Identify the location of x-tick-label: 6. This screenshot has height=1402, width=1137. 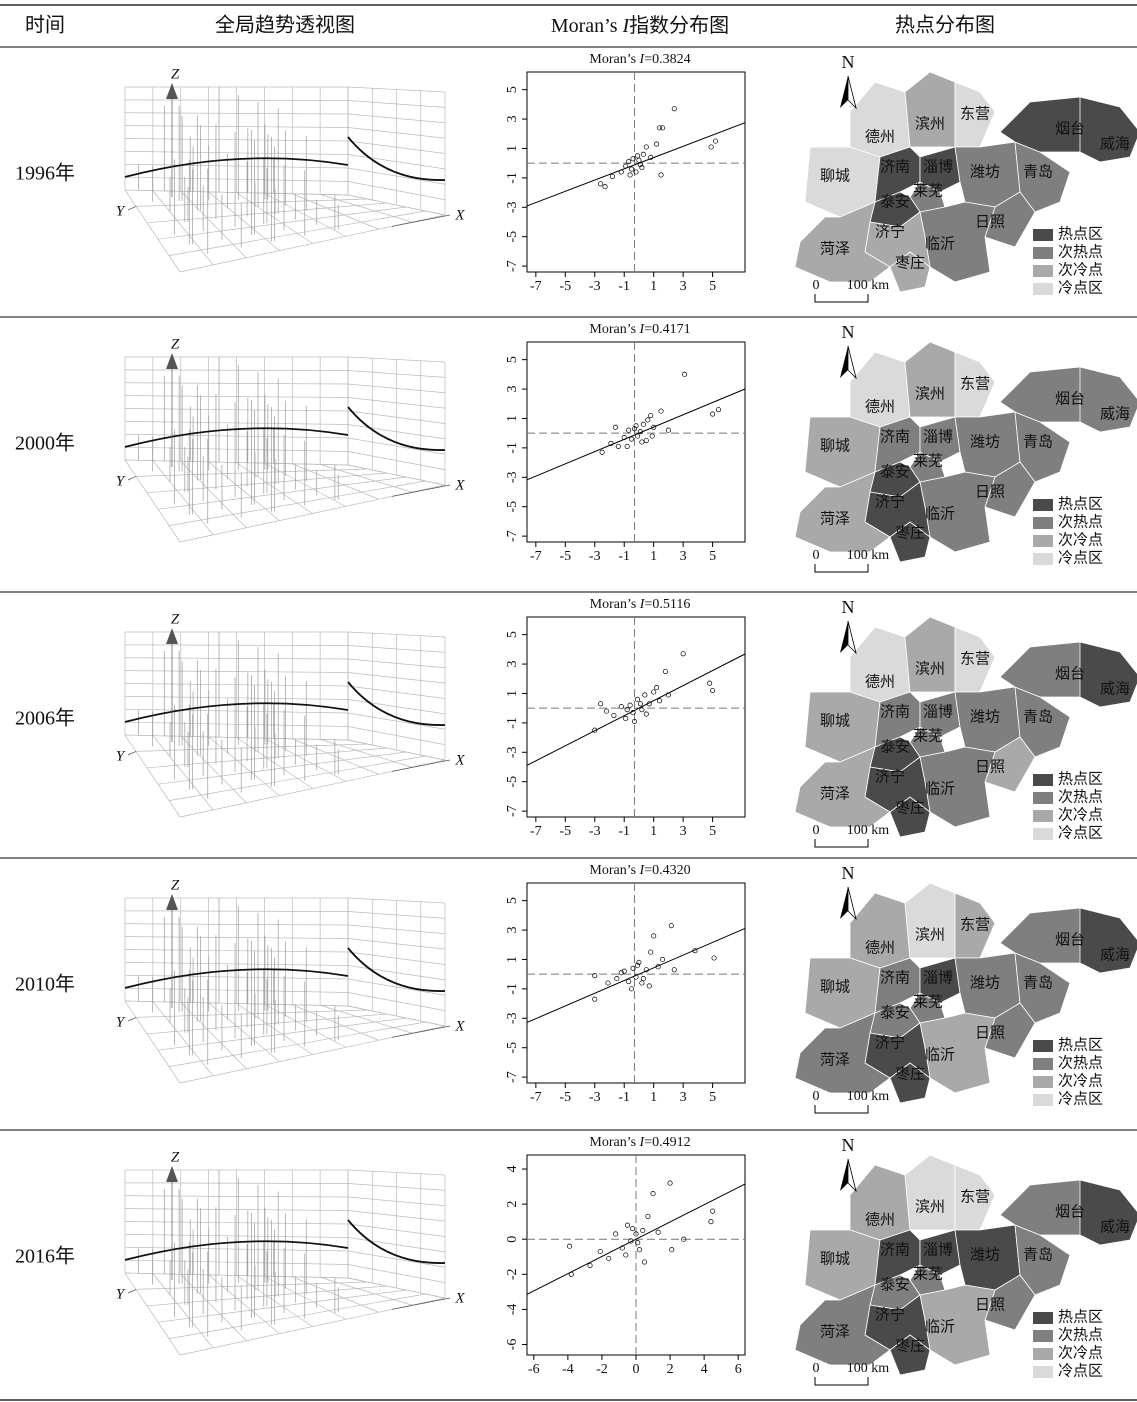
(738, 1369).